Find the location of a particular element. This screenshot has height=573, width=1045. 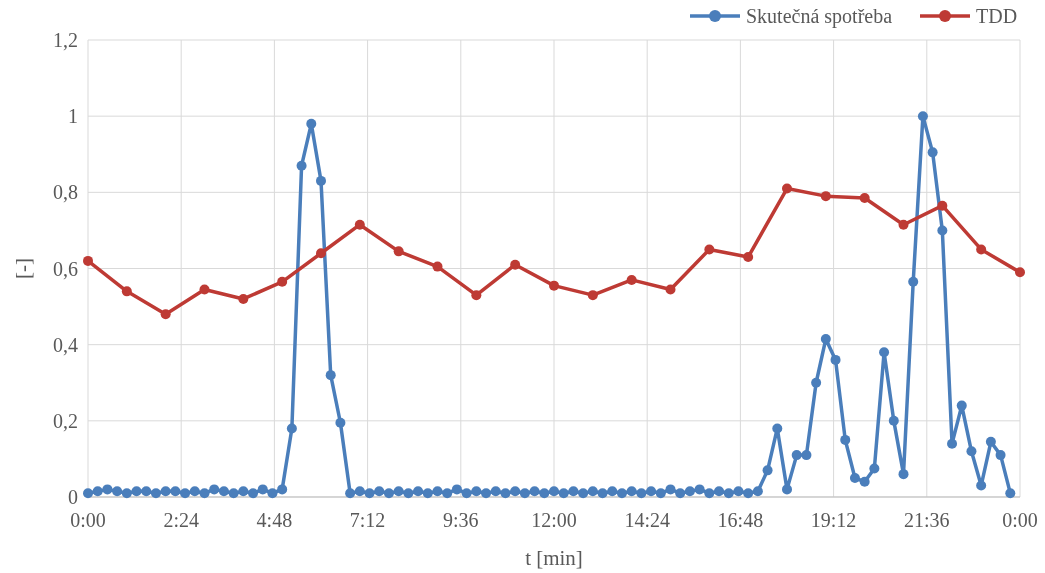

x-tick-label: 21:36 is located at coordinates (927, 520).